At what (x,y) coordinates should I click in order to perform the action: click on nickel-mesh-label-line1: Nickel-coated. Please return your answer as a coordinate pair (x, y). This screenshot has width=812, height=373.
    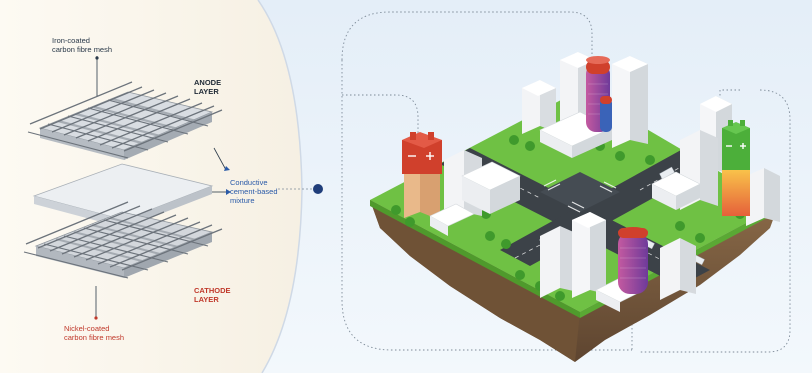
    Looking at the image, I should click on (87, 328).